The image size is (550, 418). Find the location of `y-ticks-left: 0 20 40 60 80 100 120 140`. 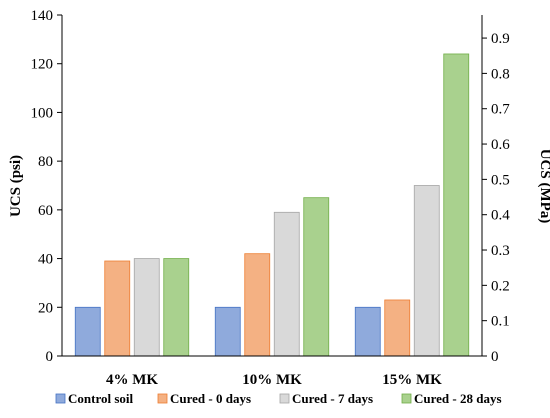

y-ticks-left: 0 20 40 60 80 100 120 140 is located at coordinates (46, 186).